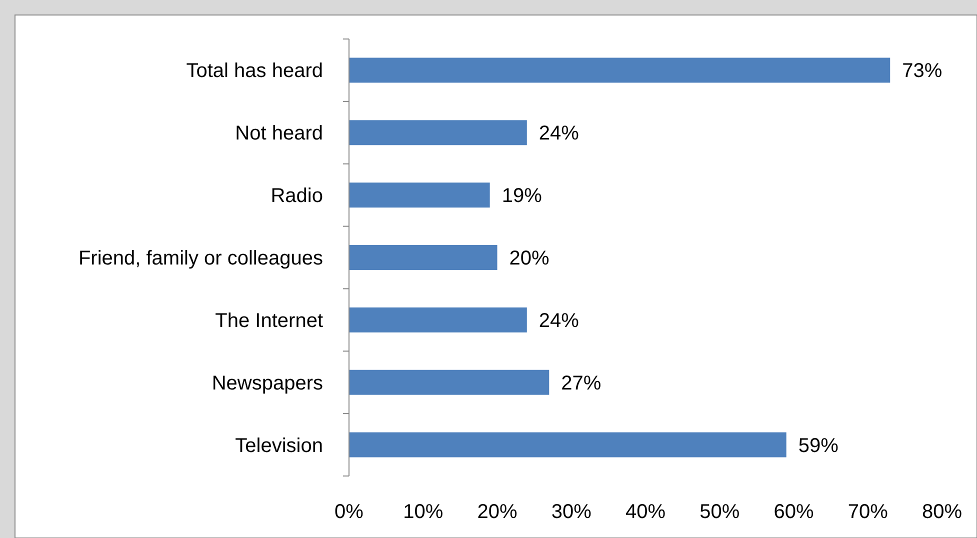  I want to click on x-tick-label: 10%, so click(423, 512).